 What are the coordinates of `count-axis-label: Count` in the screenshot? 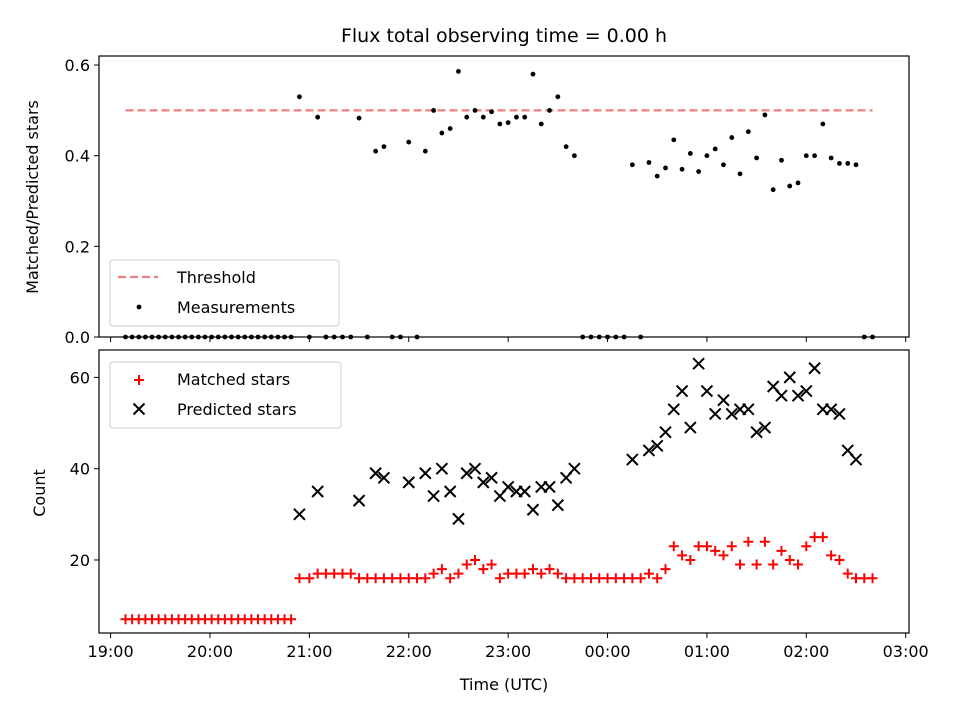 It's located at (39, 493).